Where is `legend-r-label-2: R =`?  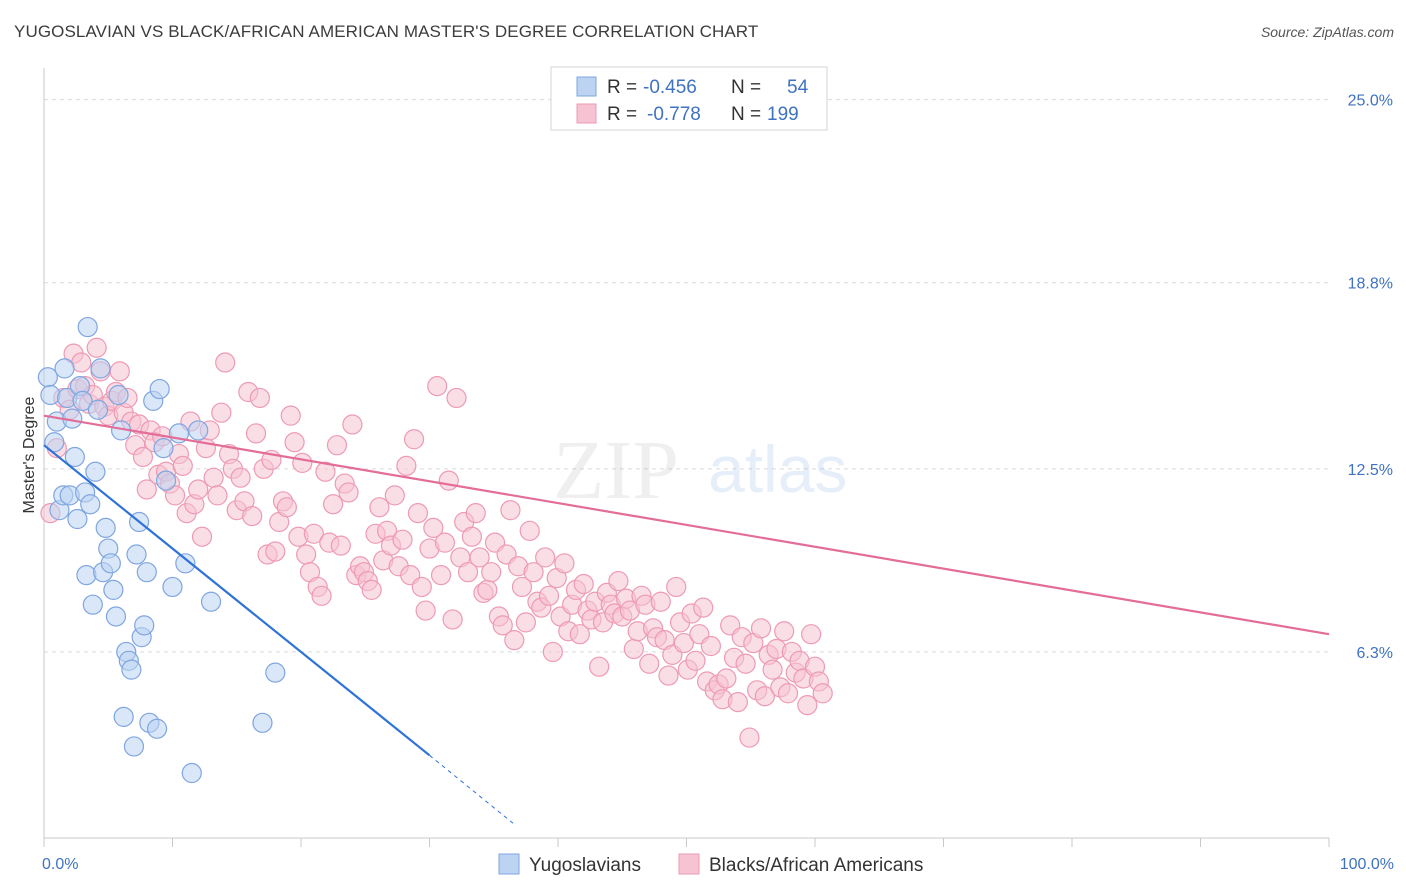 legend-r-label-2: R = is located at coordinates (622, 114).